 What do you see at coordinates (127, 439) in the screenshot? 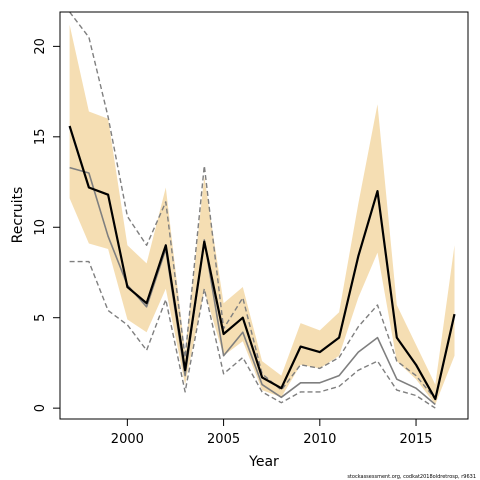
I see `x-tick-label: 2000` at bounding box center [127, 439].